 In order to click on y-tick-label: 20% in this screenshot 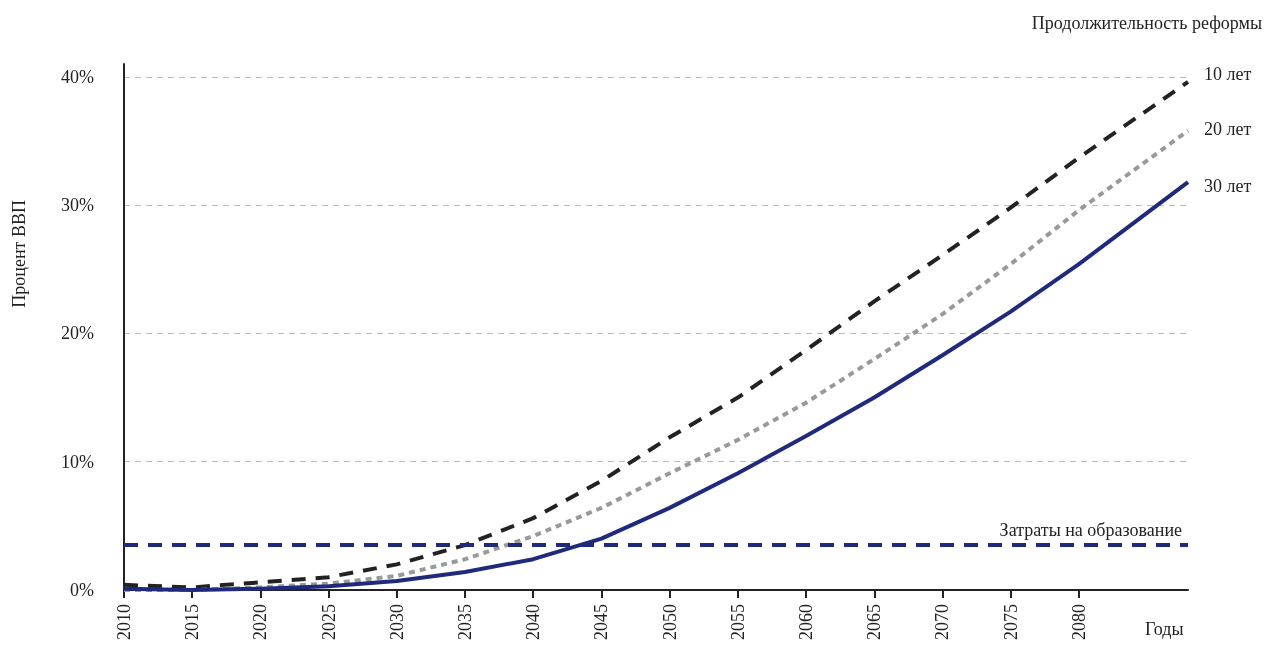, I will do `click(77, 333)`.